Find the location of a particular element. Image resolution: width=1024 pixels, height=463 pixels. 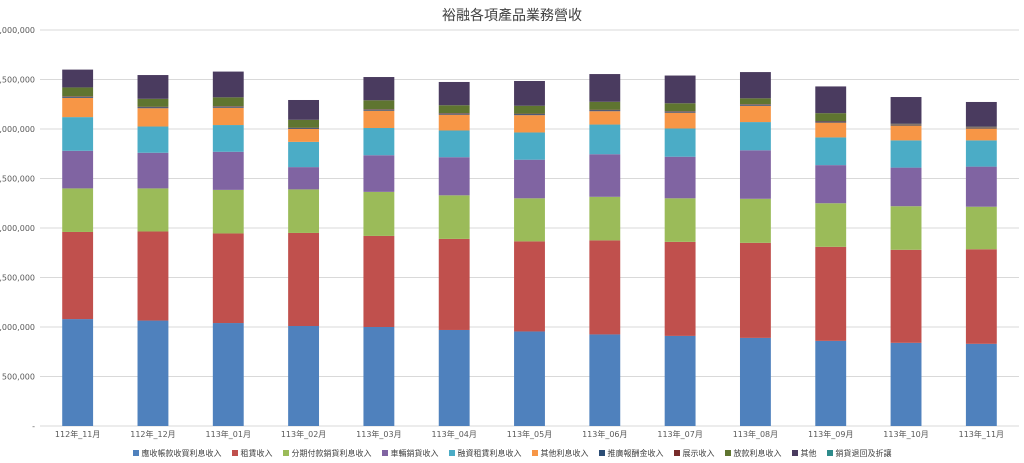

legend-item: 推廣報酬金收入 is located at coordinates (631, 453).